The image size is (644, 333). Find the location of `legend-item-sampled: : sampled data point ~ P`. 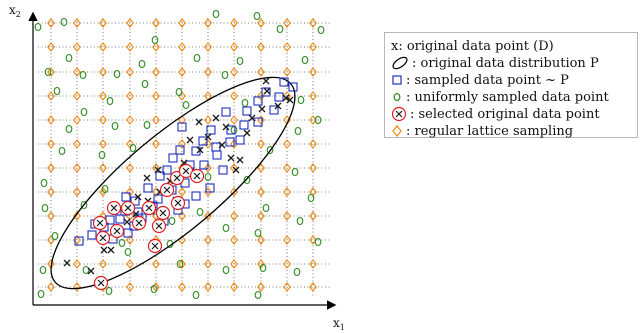

legend-item-sampled: : sampled data point ~ P is located at coordinates (480, 80).